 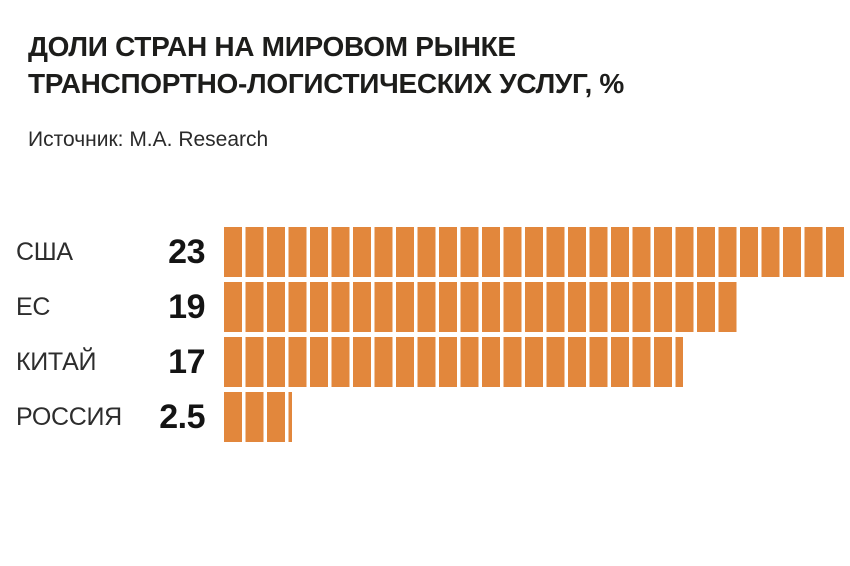 What do you see at coordinates (33, 307) in the screenshot?
I see `country-label: ЕС` at bounding box center [33, 307].